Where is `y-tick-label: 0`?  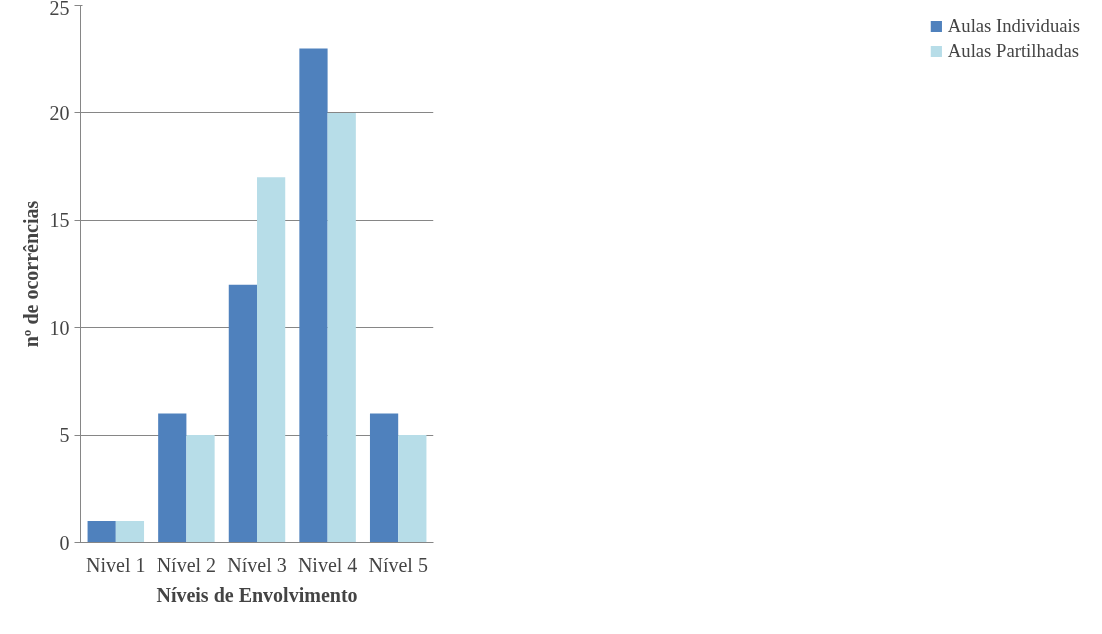
y-tick-label: 0 is located at coordinates (64, 542).